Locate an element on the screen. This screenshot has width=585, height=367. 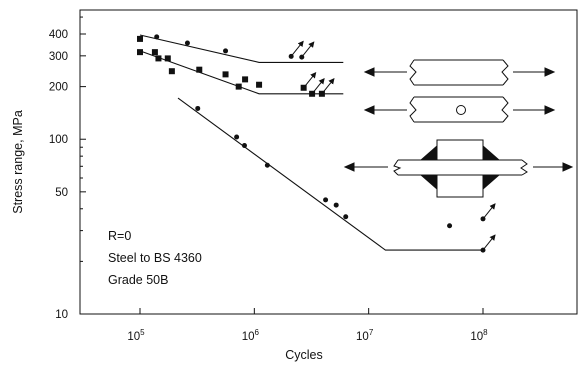
annotation-ratio: R=0 is located at coordinates (119, 236).